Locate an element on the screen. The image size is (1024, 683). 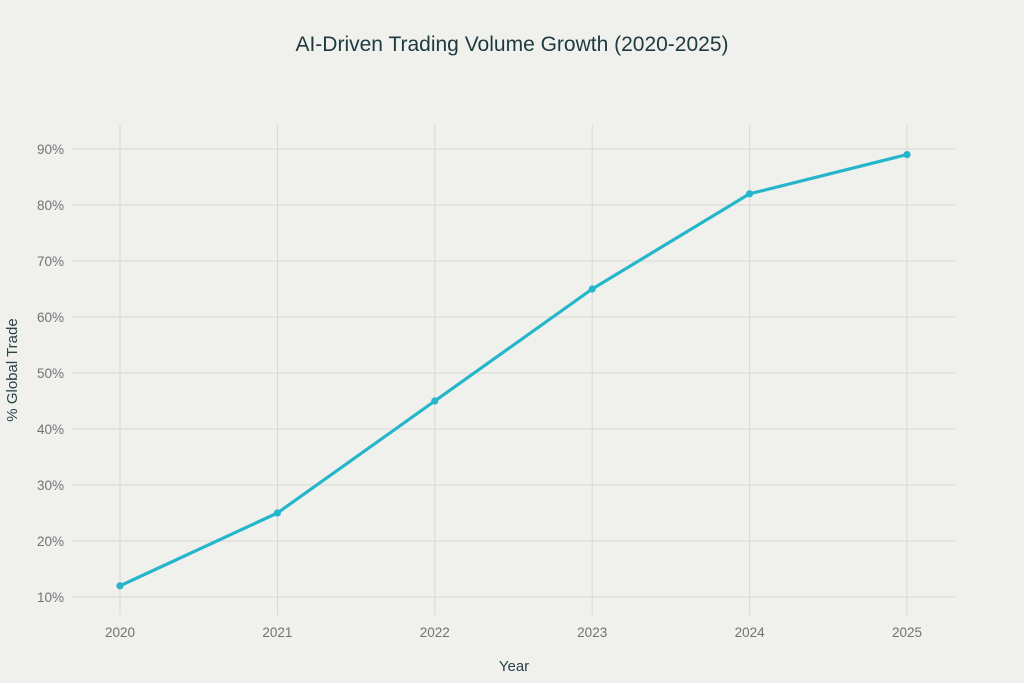
x-tick-labels: 2020 2021 2022 2023 2024 2025 is located at coordinates (513, 632).